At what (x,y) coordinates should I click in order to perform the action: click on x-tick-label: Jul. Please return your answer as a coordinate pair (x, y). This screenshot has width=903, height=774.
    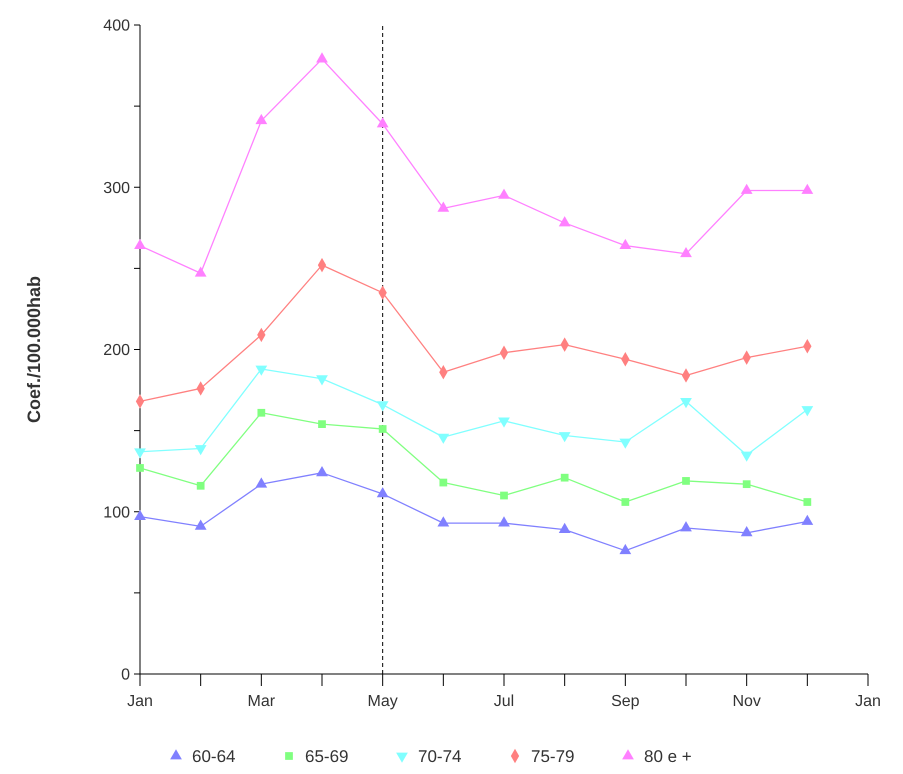
    Looking at the image, I should click on (504, 701).